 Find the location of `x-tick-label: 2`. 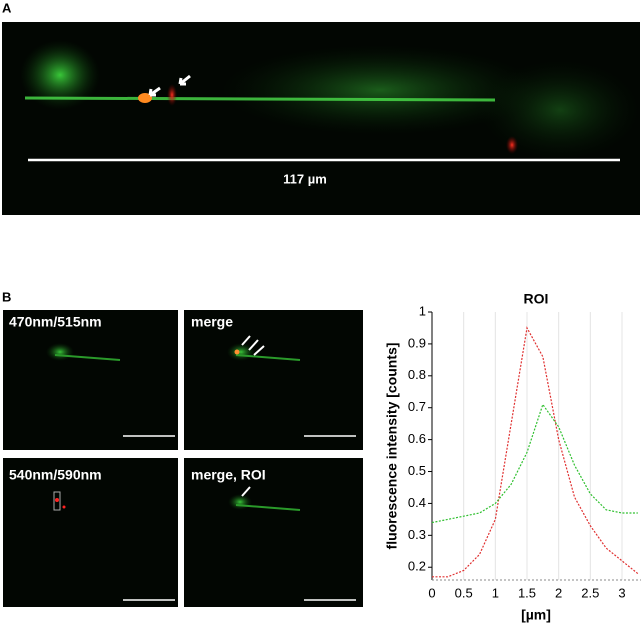

x-tick-label: 2 is located at coordinates (558, 592).